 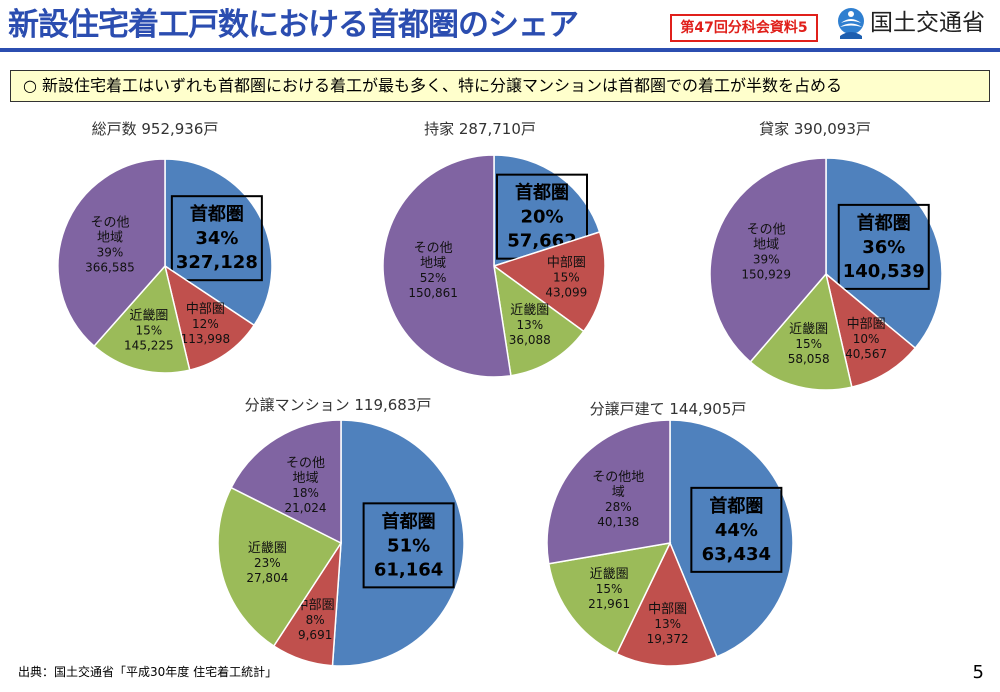 I want to click on slice-label-shutoken: 51%, so click(x=408, y=545).